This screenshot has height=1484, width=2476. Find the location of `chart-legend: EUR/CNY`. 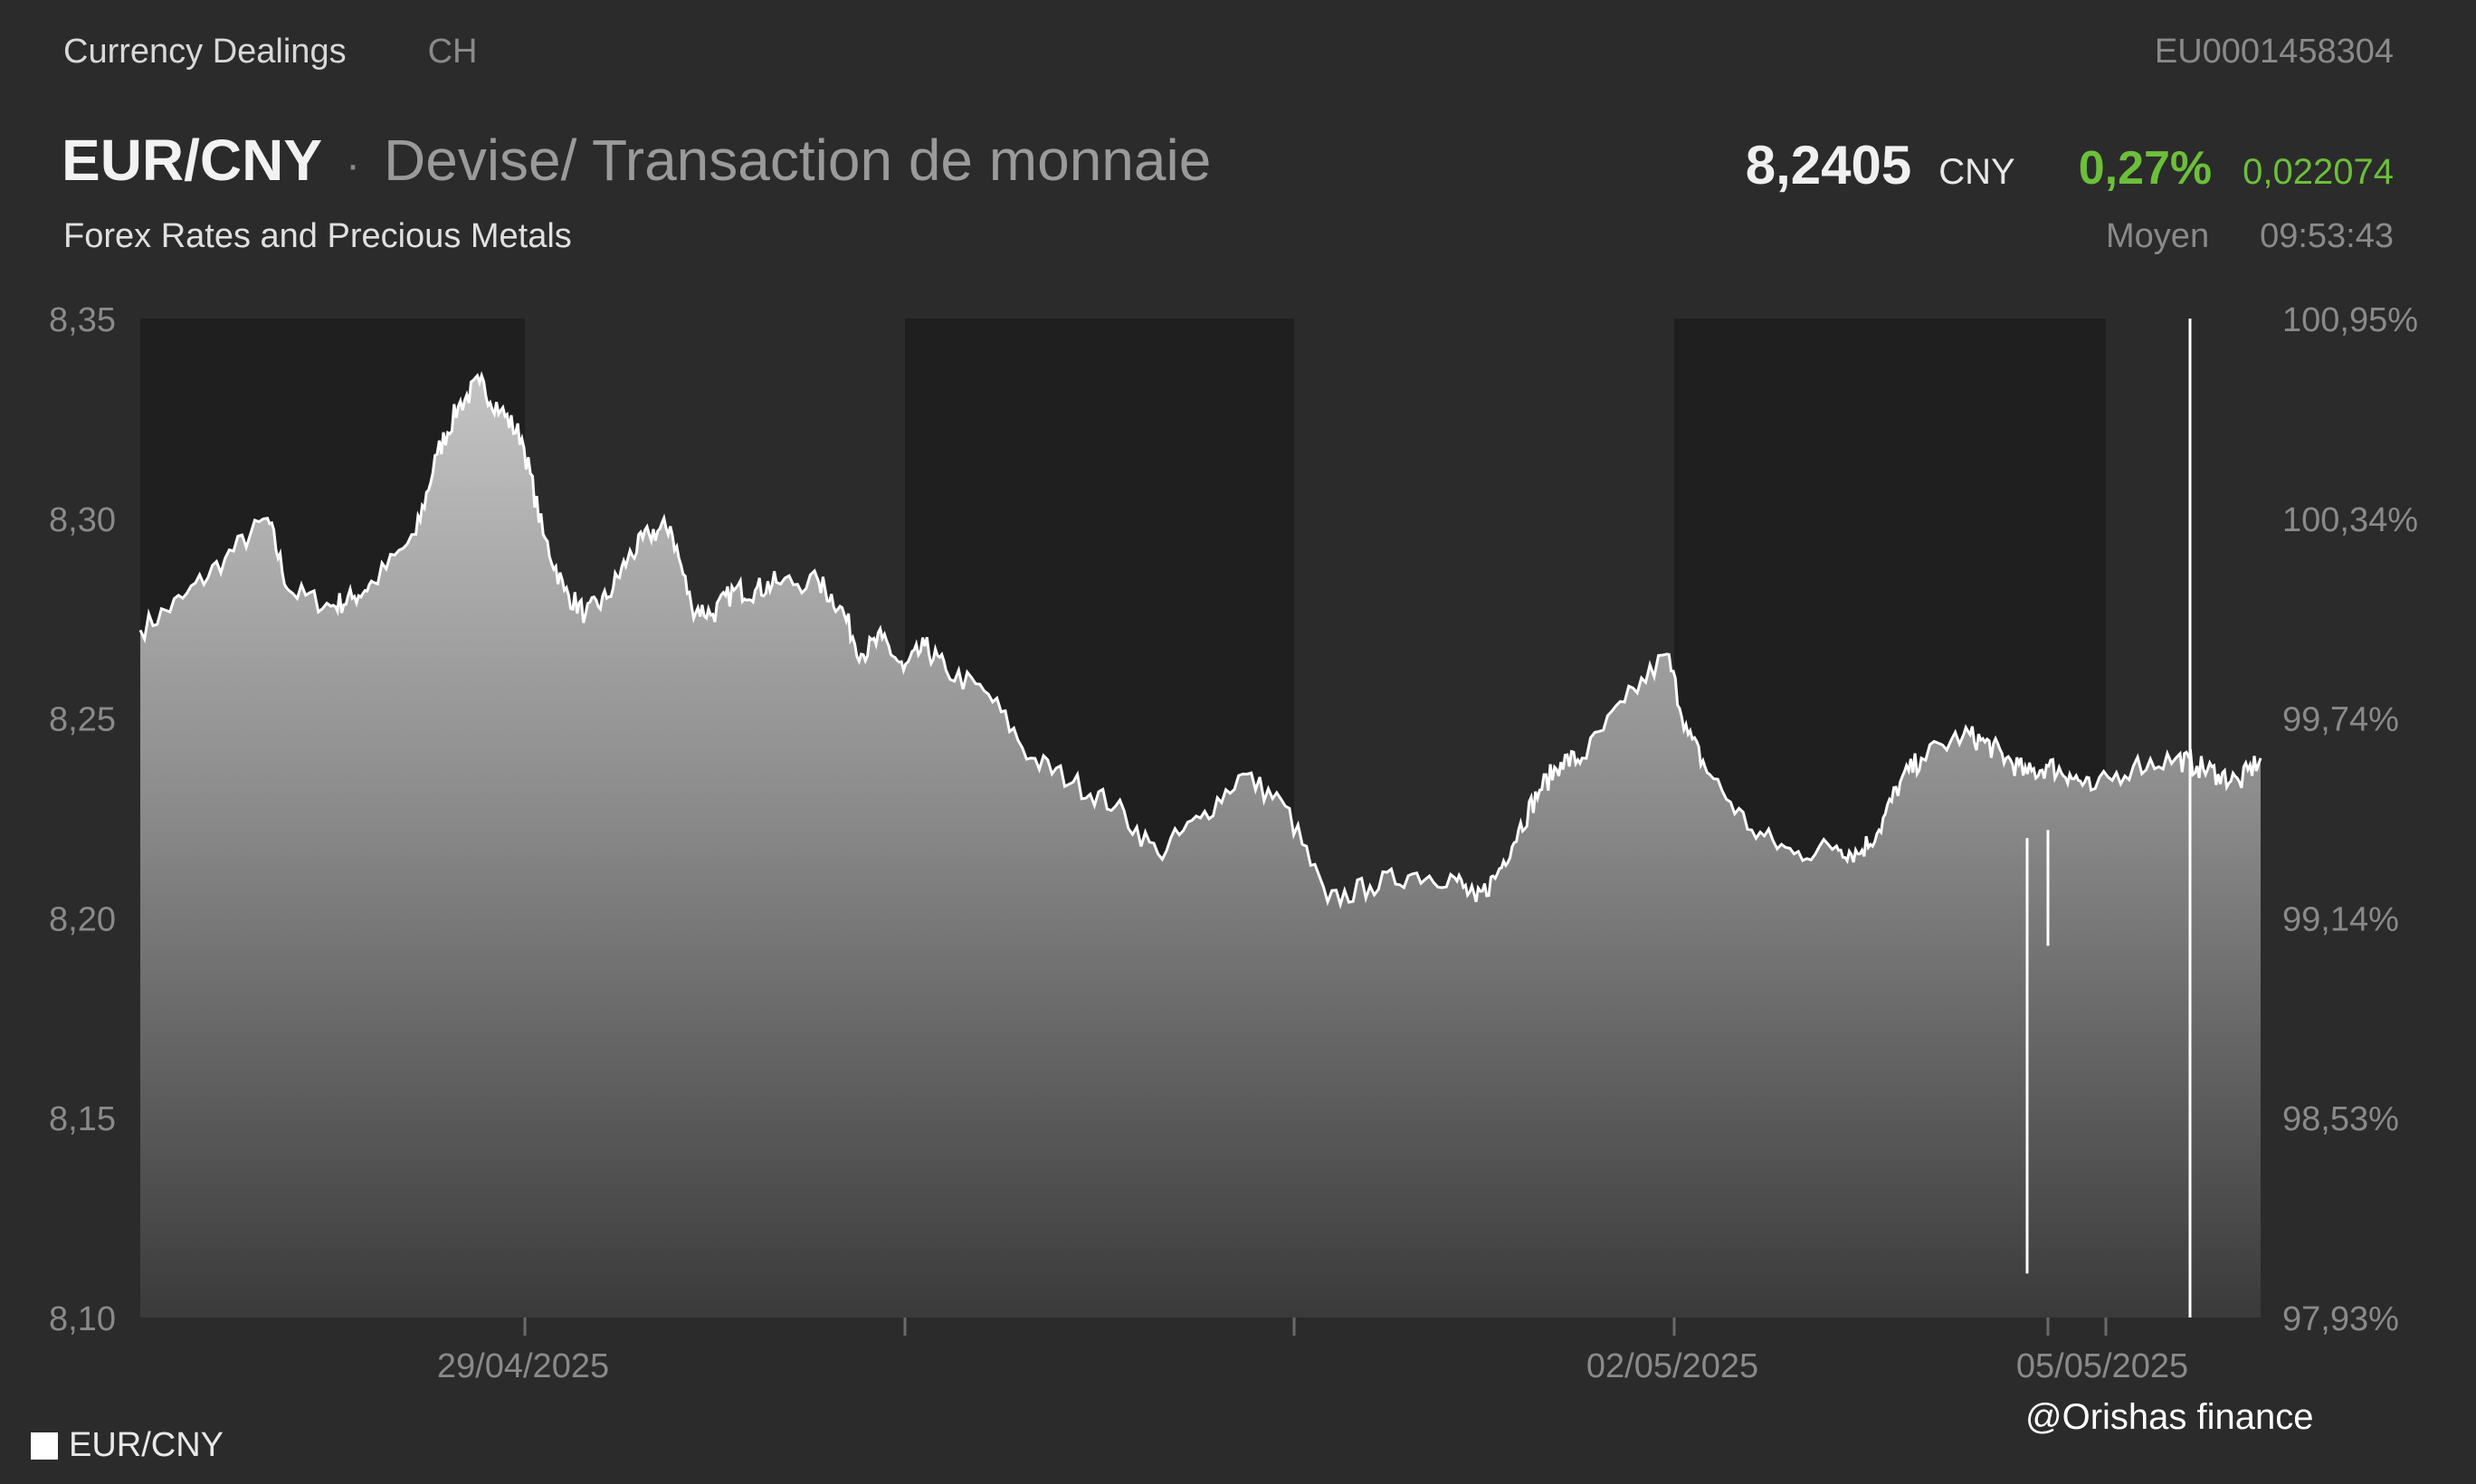

chart-legend: EUR/CNY is located at coordinates (127, 1445).